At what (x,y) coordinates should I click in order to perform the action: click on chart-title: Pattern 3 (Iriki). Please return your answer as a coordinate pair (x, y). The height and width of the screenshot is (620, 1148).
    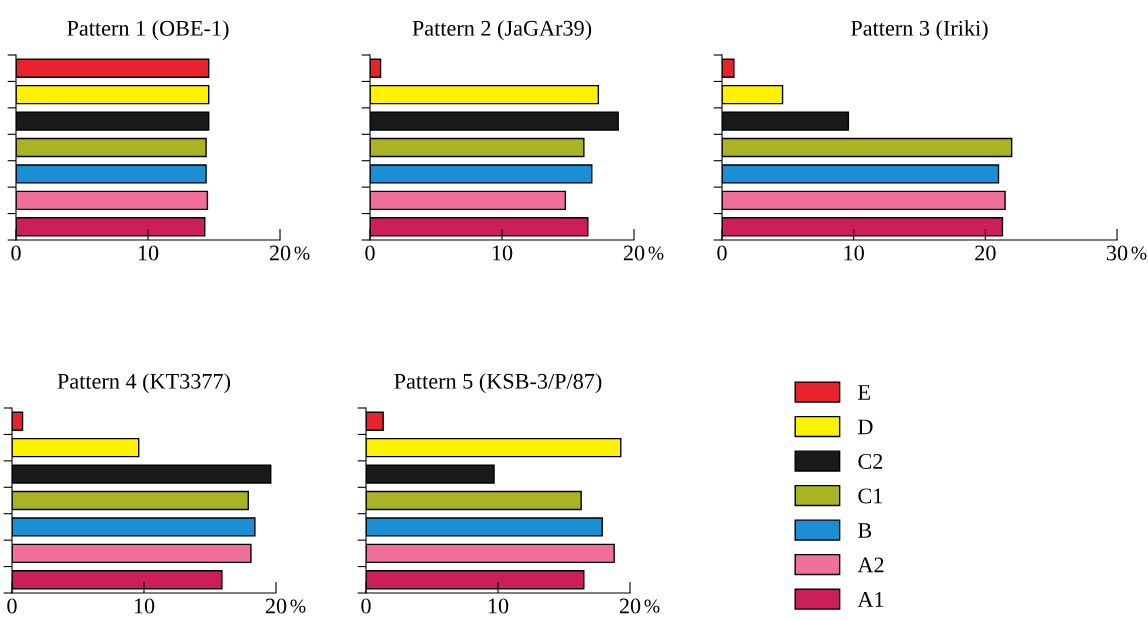
    Looking at the image, I should click on (919, 30).